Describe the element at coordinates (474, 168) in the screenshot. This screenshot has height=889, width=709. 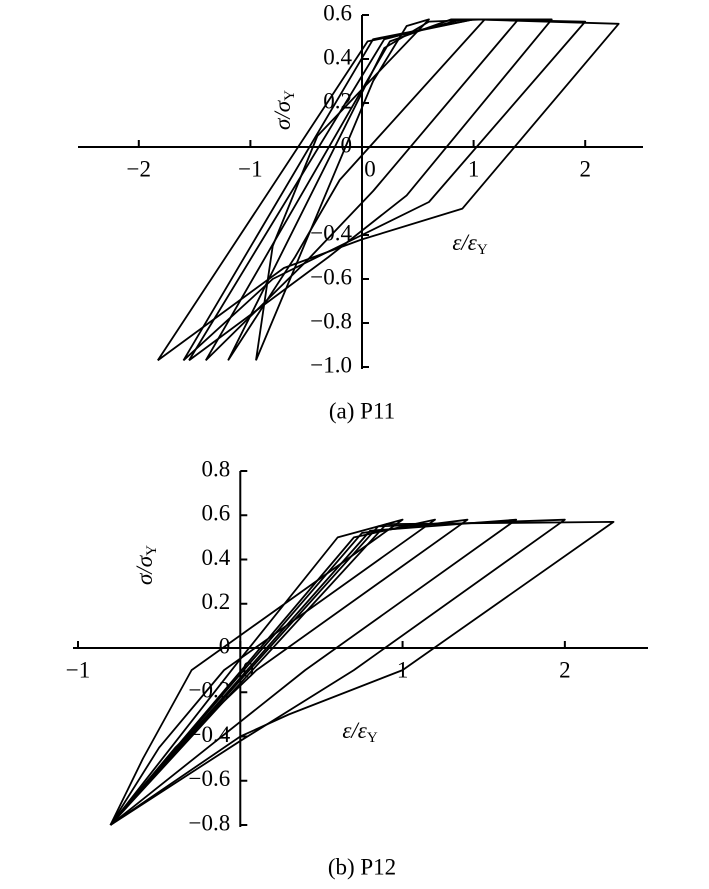
I see `x-tick-label: 1` at that location.